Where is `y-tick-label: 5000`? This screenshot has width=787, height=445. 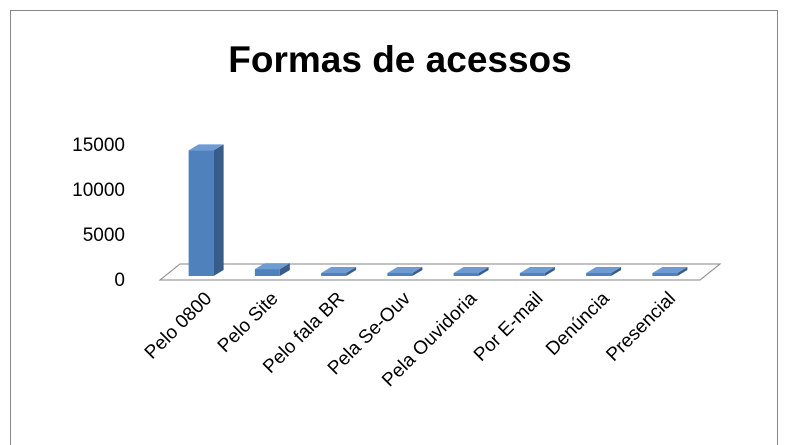
y-tick-label: 5000 is located at coordinates (104, 235).